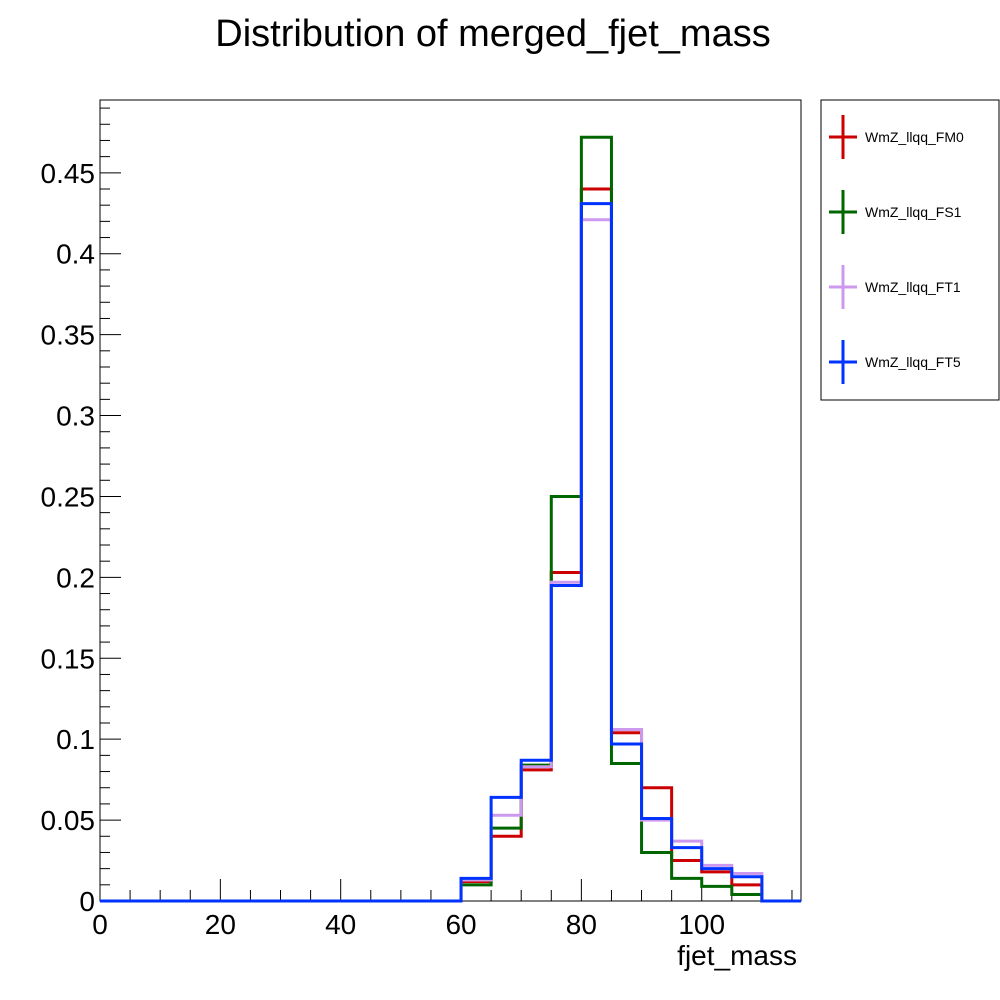 The width and height of the screenshot is (1000, 1000). Describe the element at coordinates (75, 577) in the screenshot. I see `y-tick-label: 0.2` at that location.